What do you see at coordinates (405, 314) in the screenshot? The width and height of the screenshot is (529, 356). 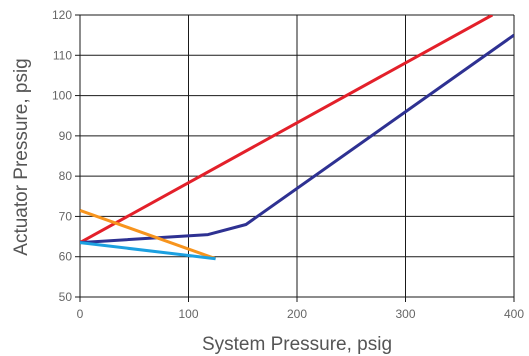 I see `x-tick-label: 300` at bounding box center [405, 314].